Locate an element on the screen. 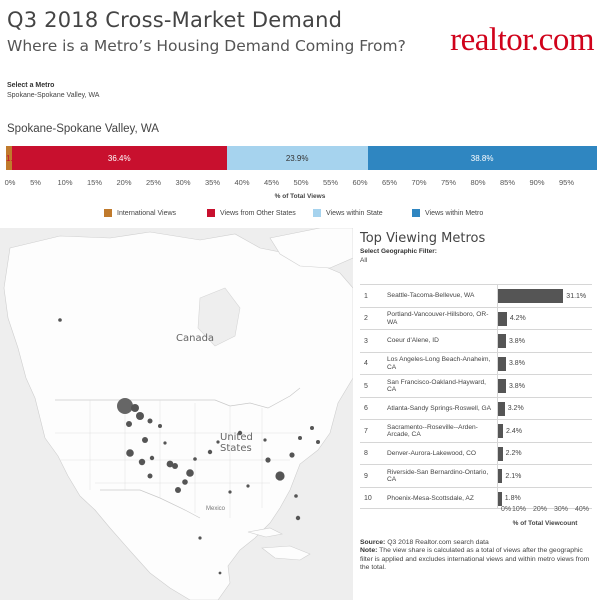 Image resolution: width=600 pixels, height=600 pixels. demand-x-tick: 20% is located at coordinates (124, 182).